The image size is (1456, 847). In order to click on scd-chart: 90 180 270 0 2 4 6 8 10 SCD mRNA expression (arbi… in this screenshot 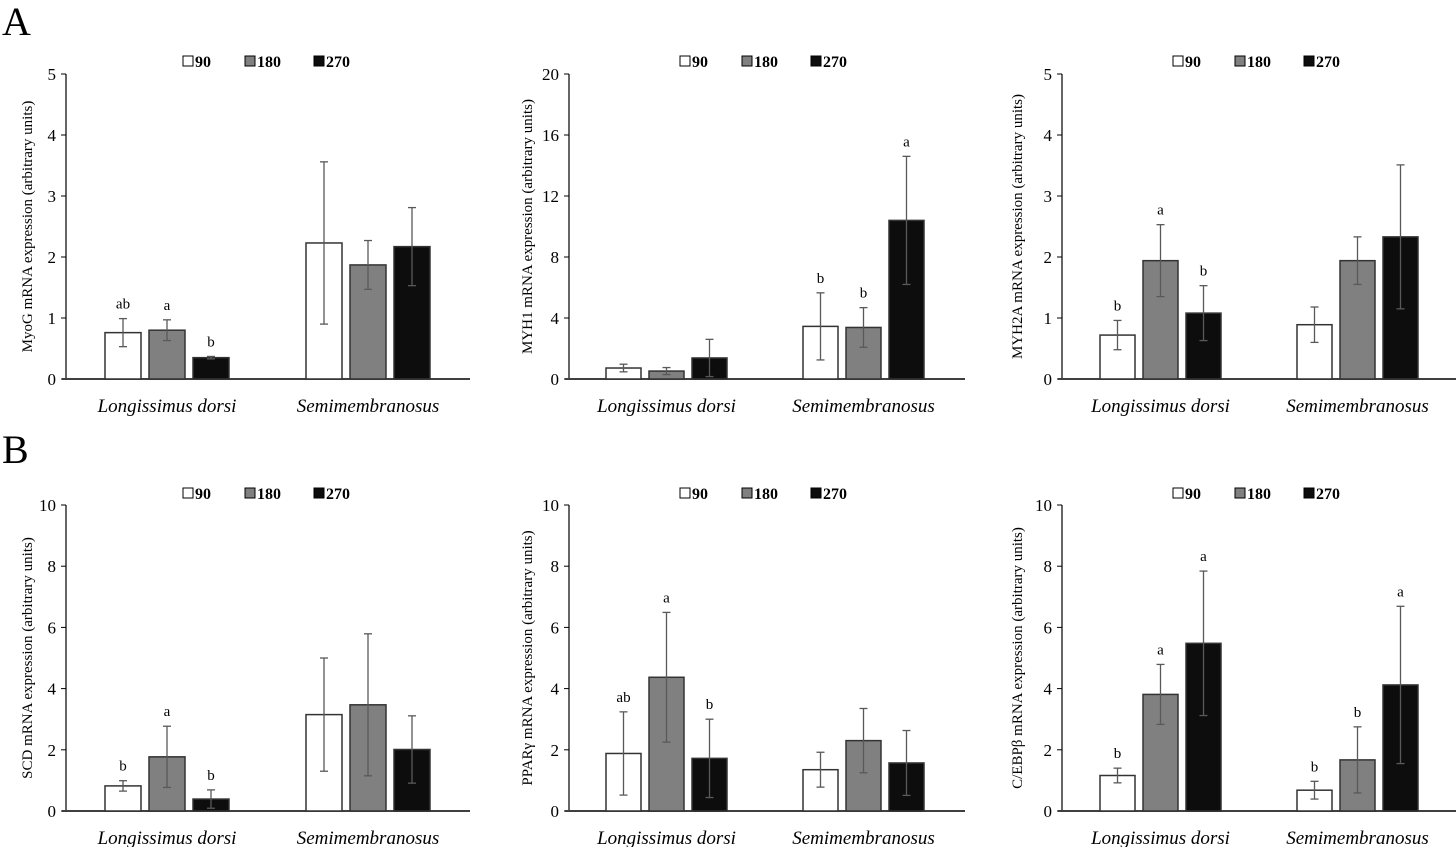, I will do `click(245, 666)`.